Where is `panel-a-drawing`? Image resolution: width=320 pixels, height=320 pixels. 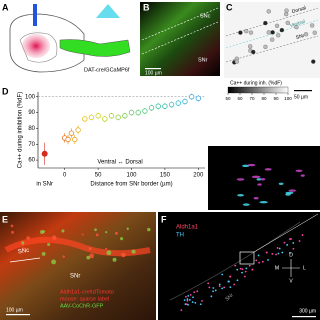
panel-a-drawing is located at coordinates (70, 38).